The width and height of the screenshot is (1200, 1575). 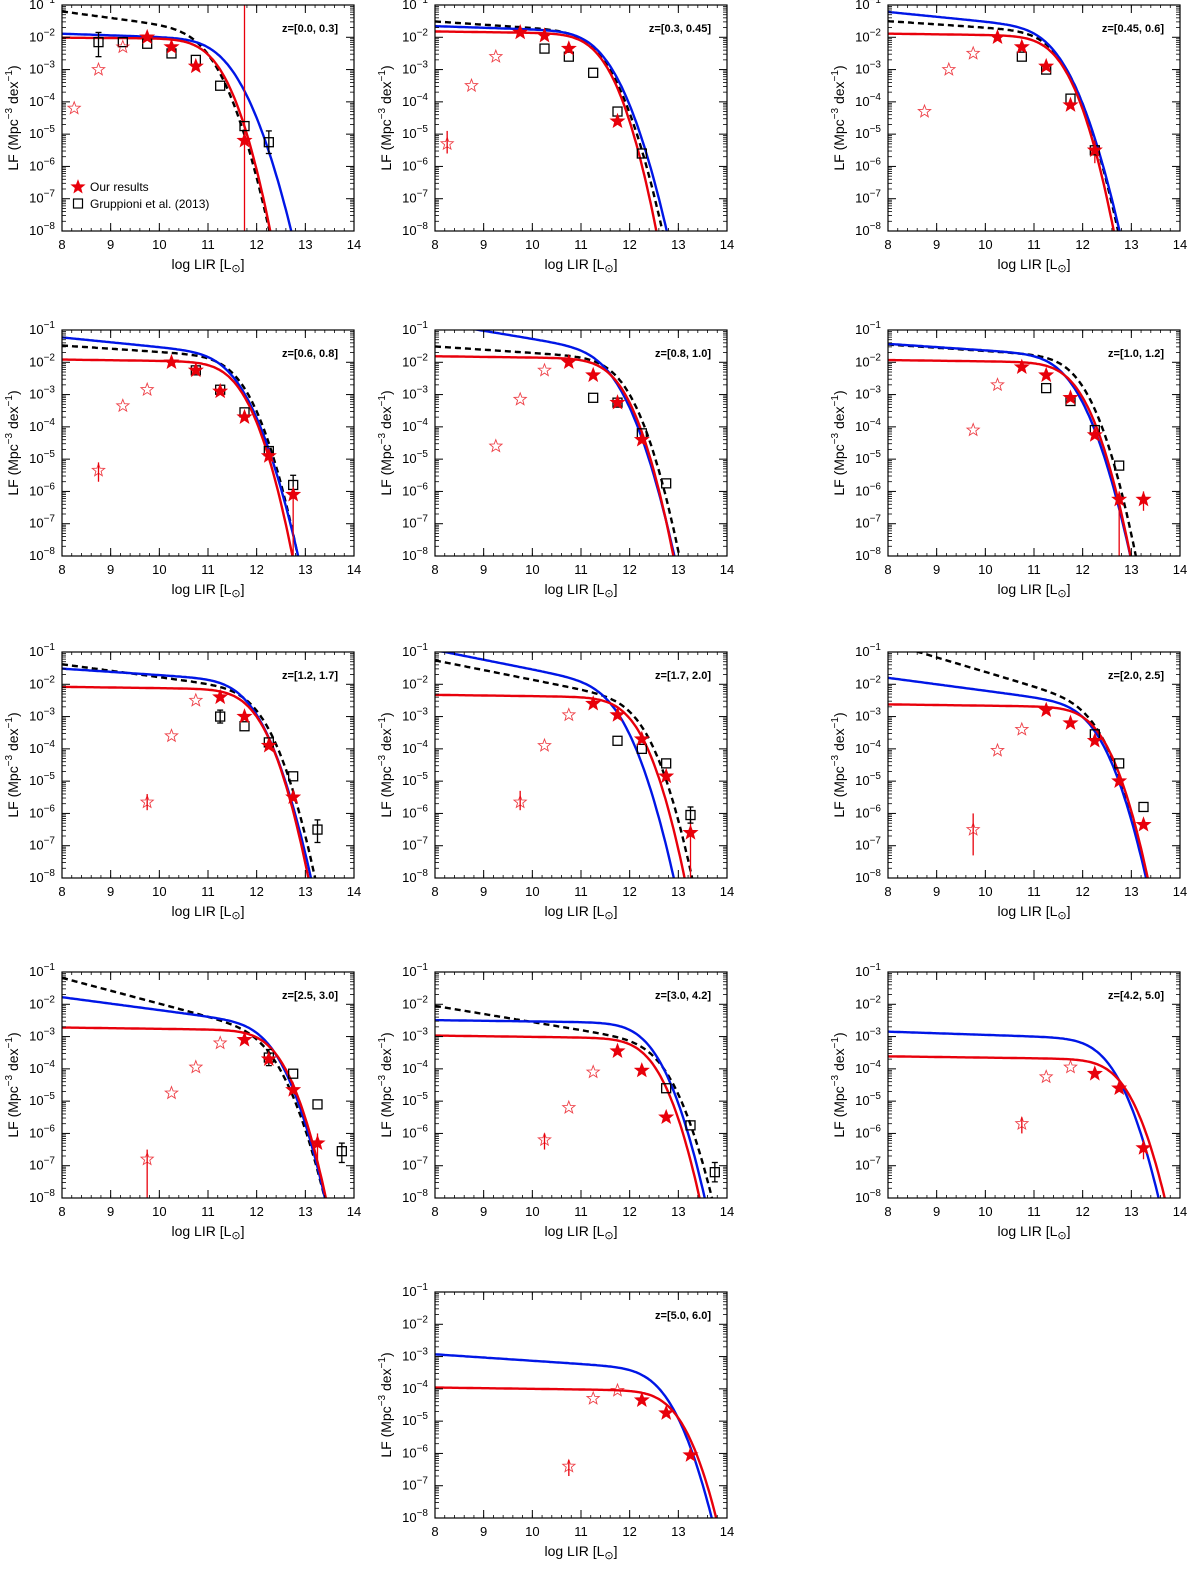 I want to click on x-tick-label: 11, so click(x=208, y=244).